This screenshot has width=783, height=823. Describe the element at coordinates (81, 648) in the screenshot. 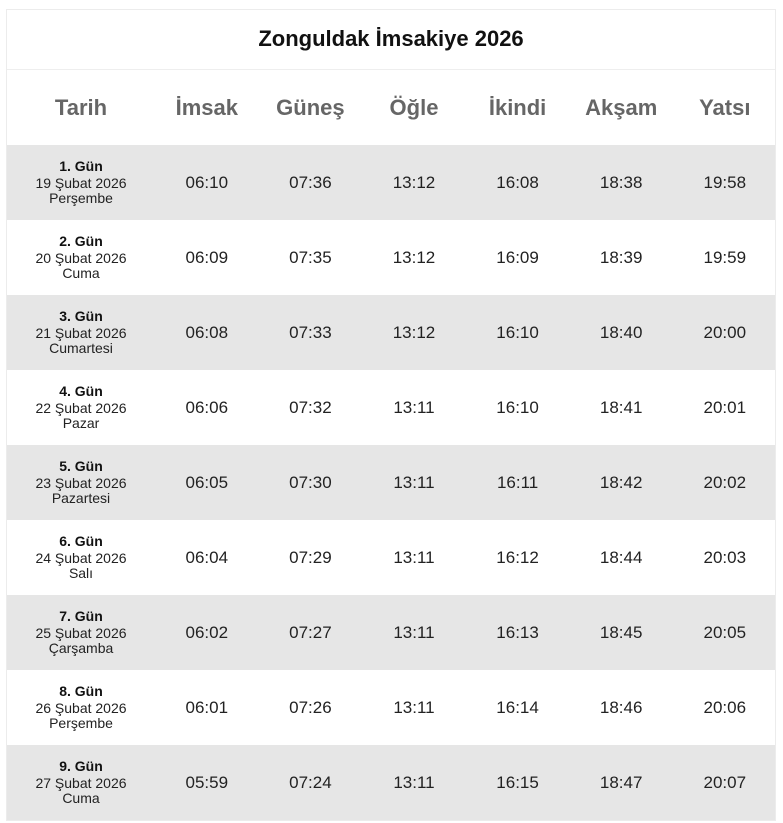

I see `weekday-label: Çarşamba` at that location.